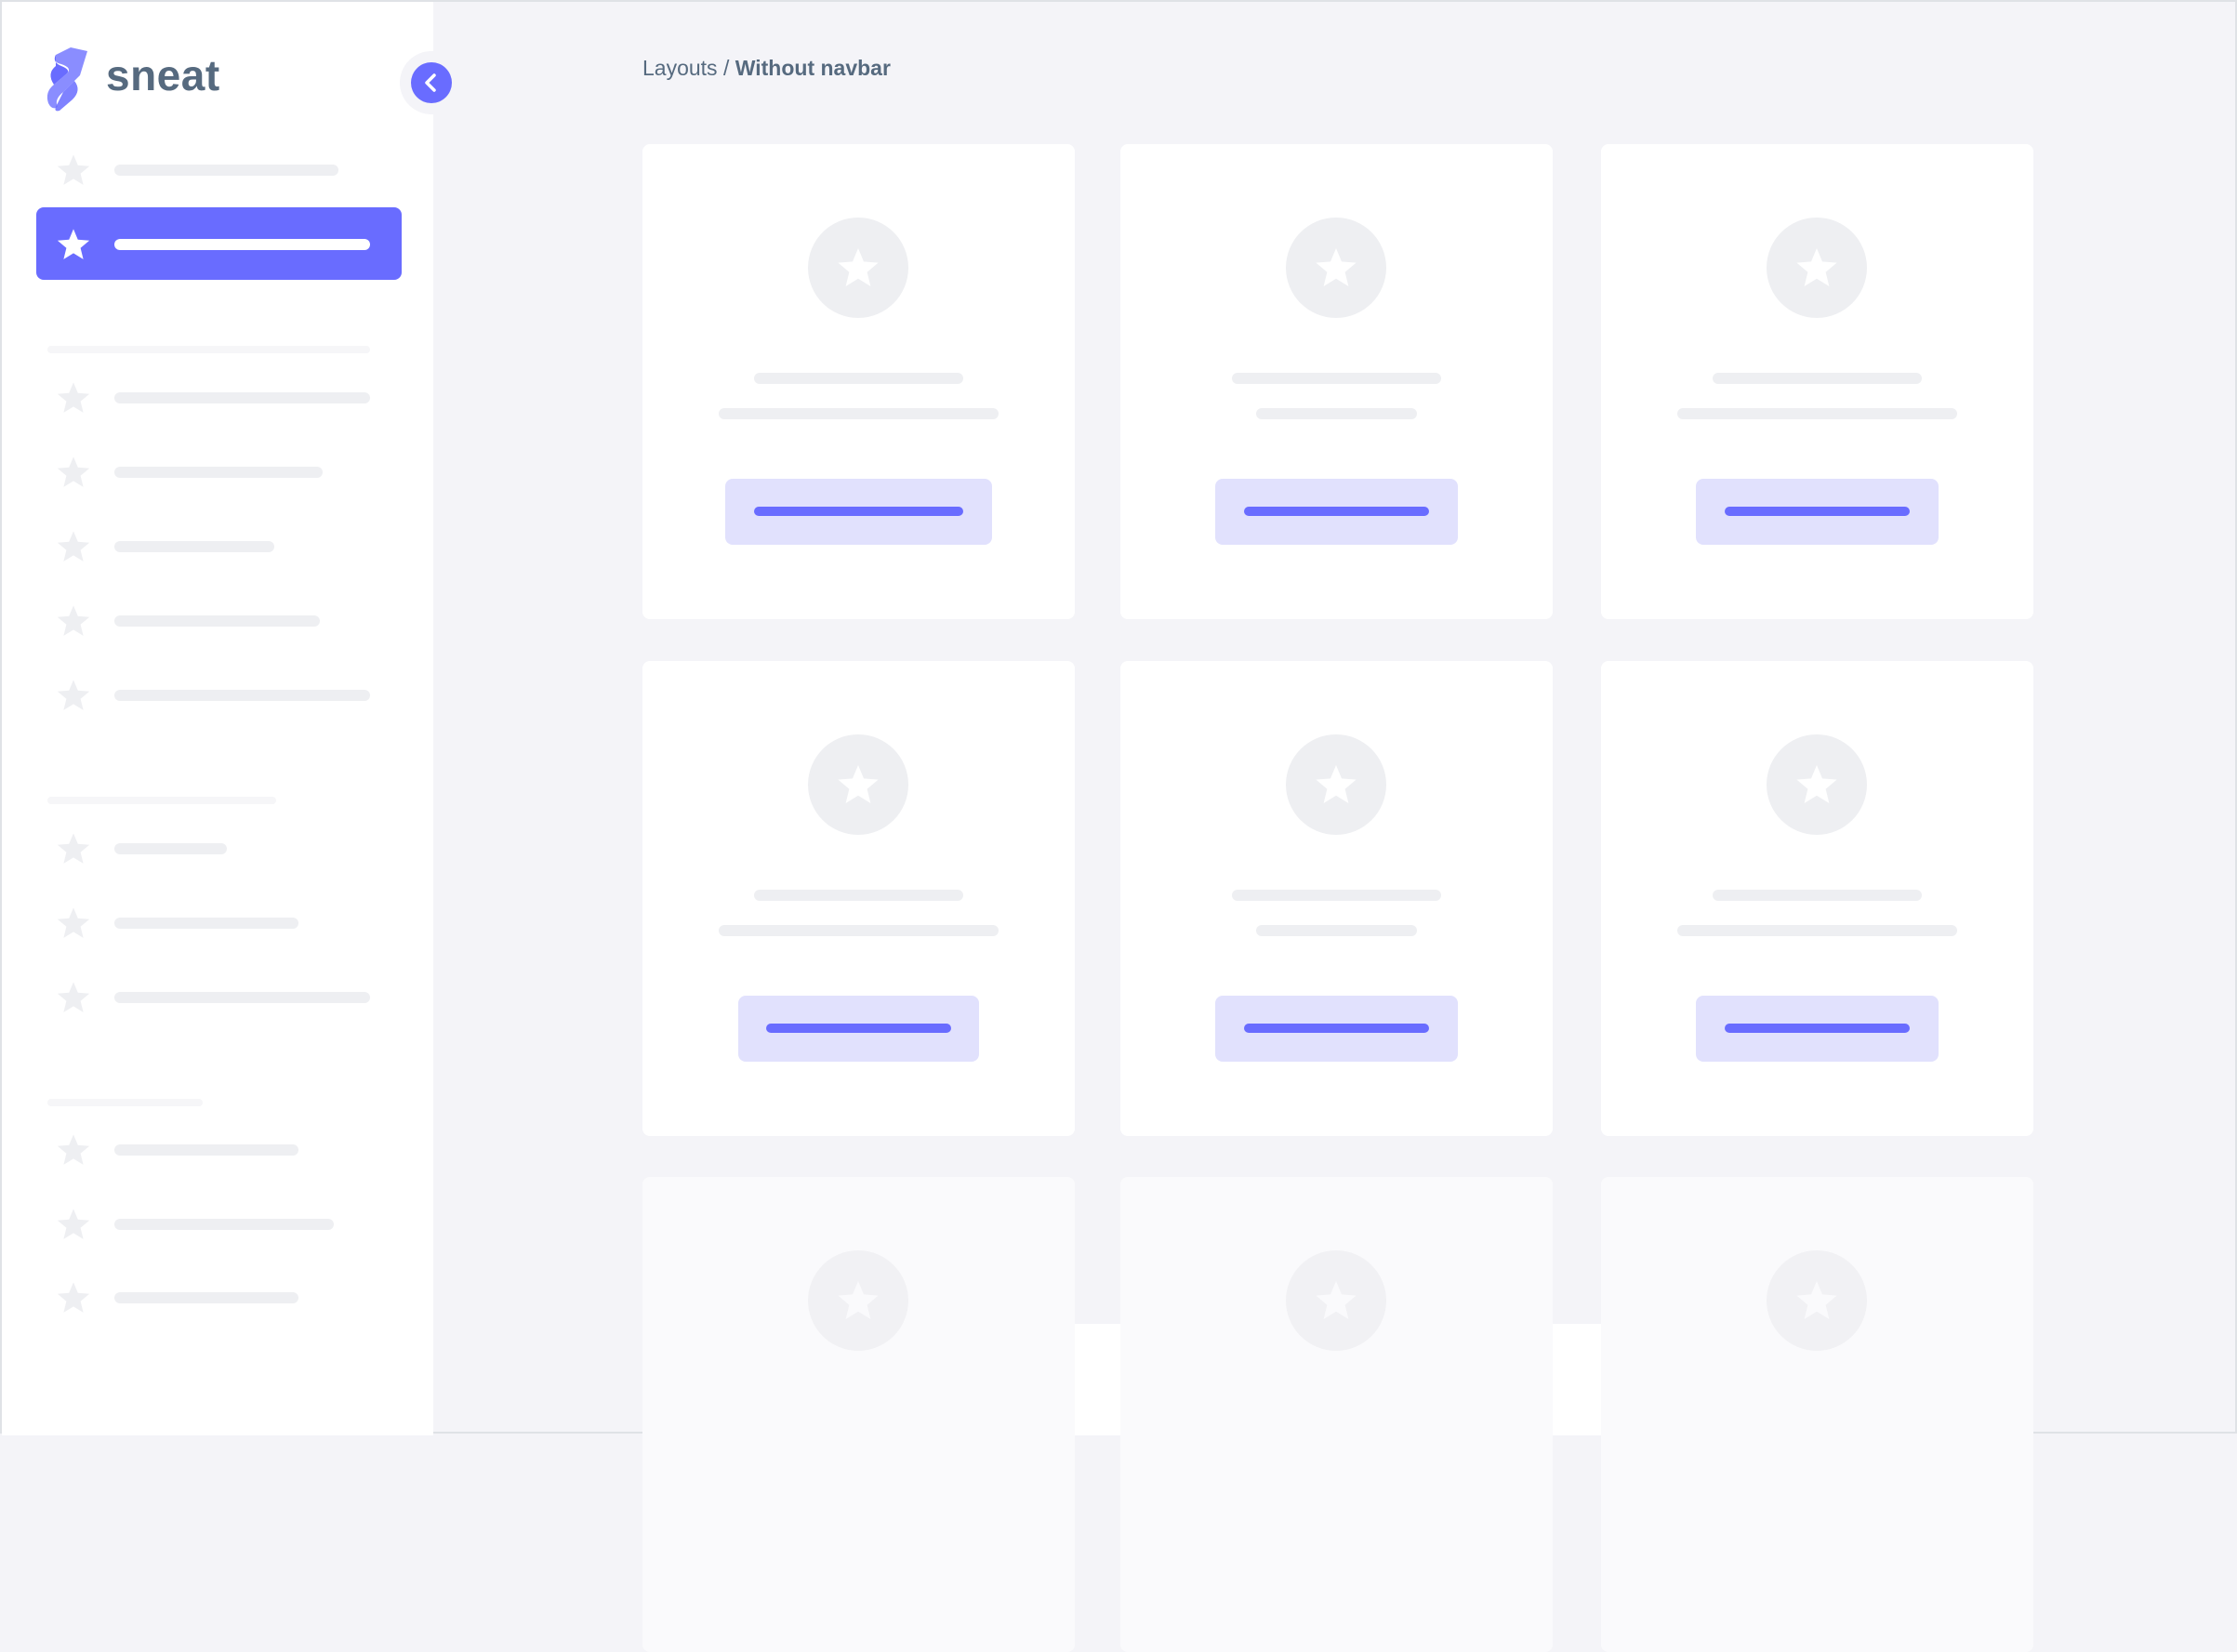 This screenshot has width=2237, height=1652. What do you see at coordinates (680, 68) in the screenshot?
I see `breadcrumb-parent: Layouts` at bounding box center [680, 68].